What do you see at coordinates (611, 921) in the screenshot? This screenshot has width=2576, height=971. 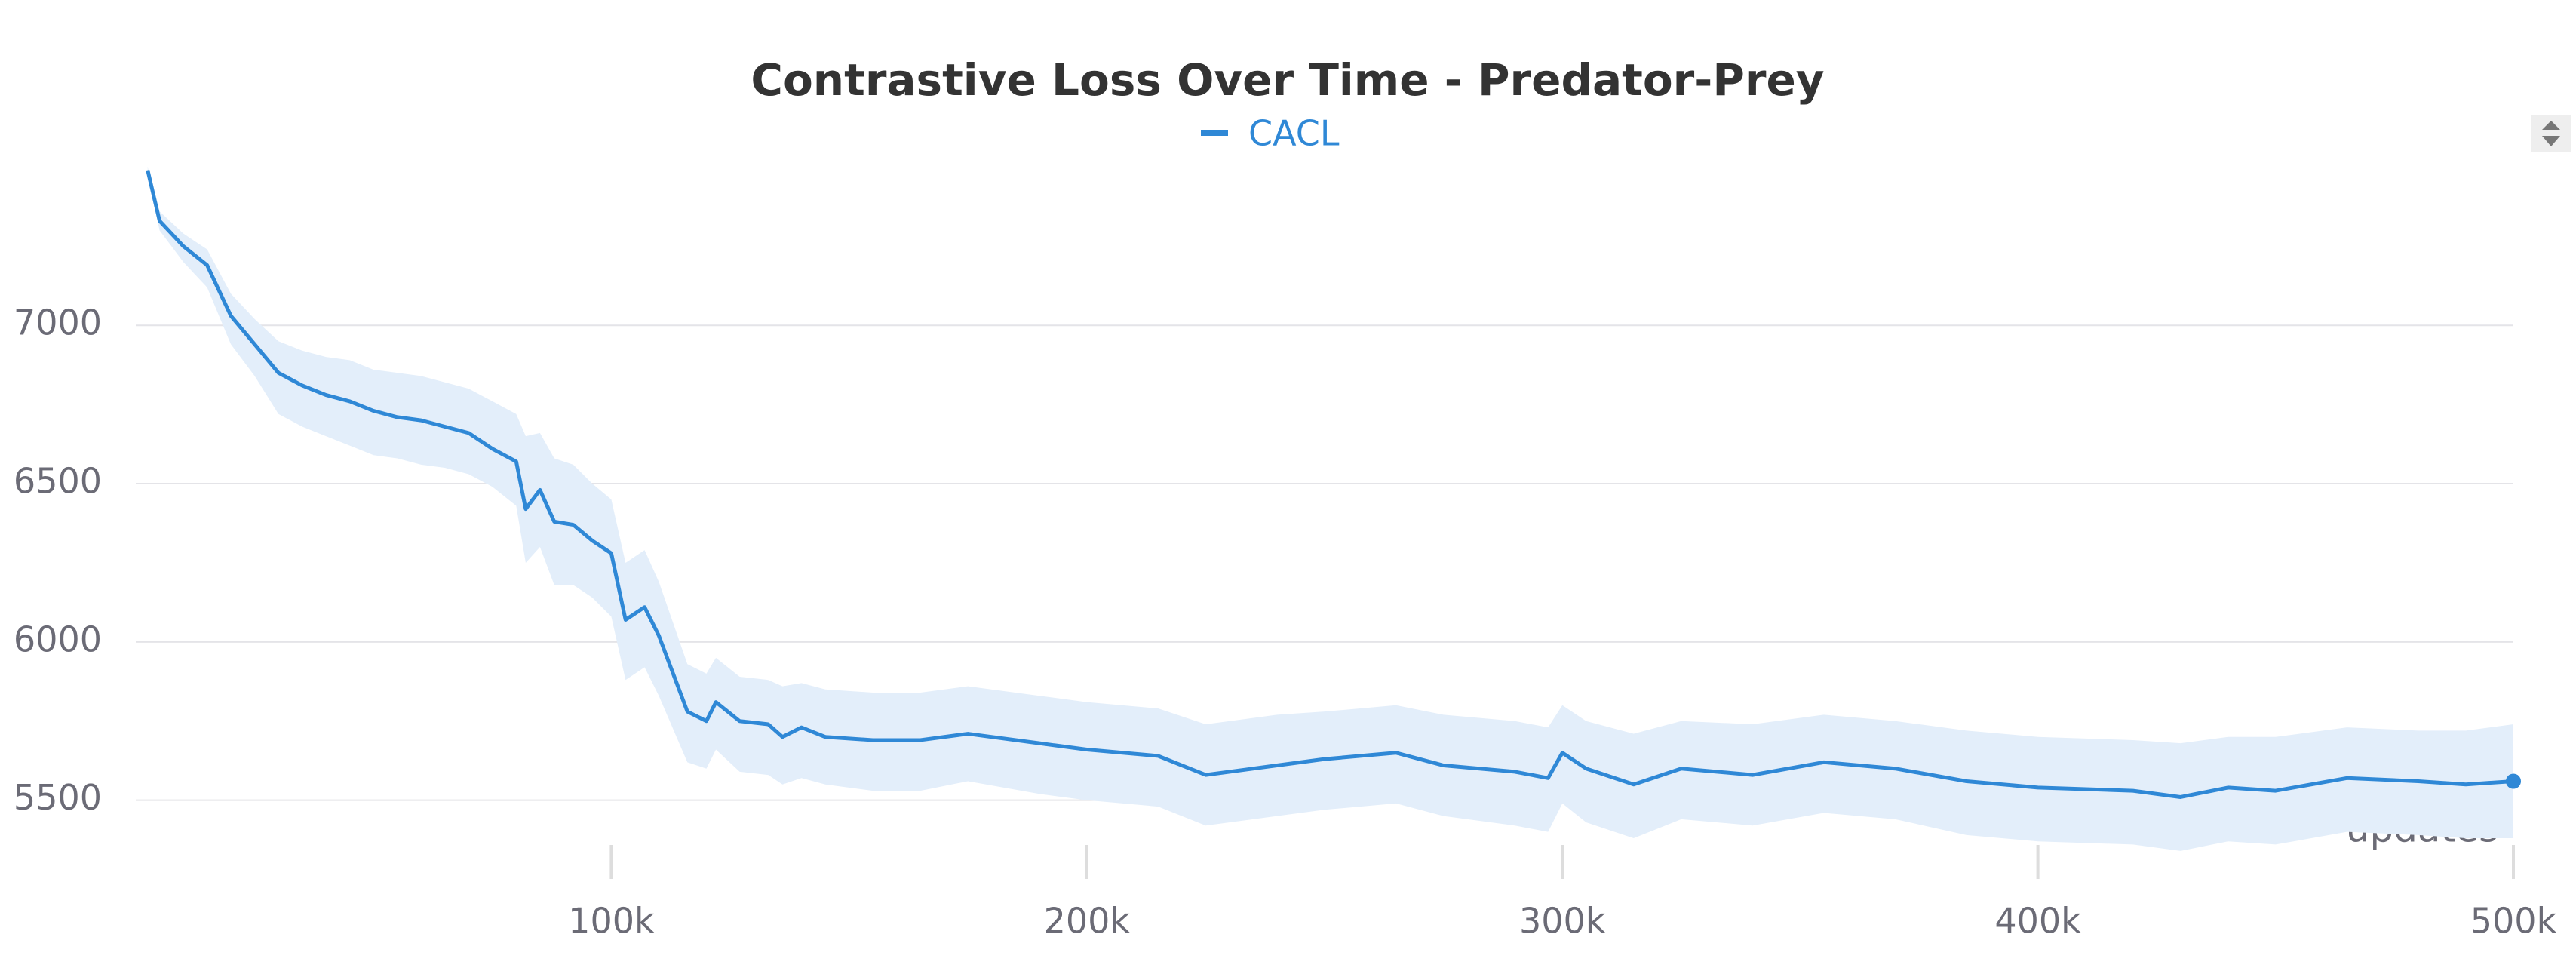 I see `x-tick-label: 100k` at bounding box center [611, 921].